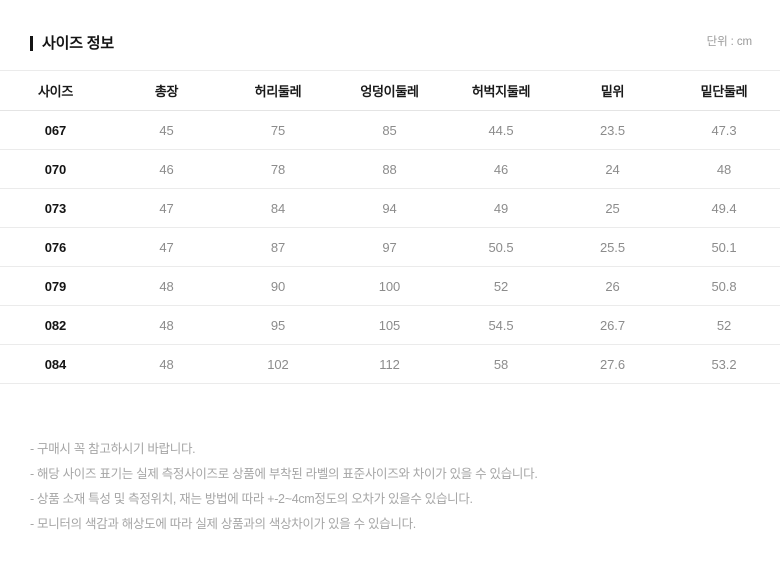 This screenshot has width=780, height=562. Describe the element at coordinates (724, 130) in the screenshot. I see `cell-hem: 47.3` at that location.